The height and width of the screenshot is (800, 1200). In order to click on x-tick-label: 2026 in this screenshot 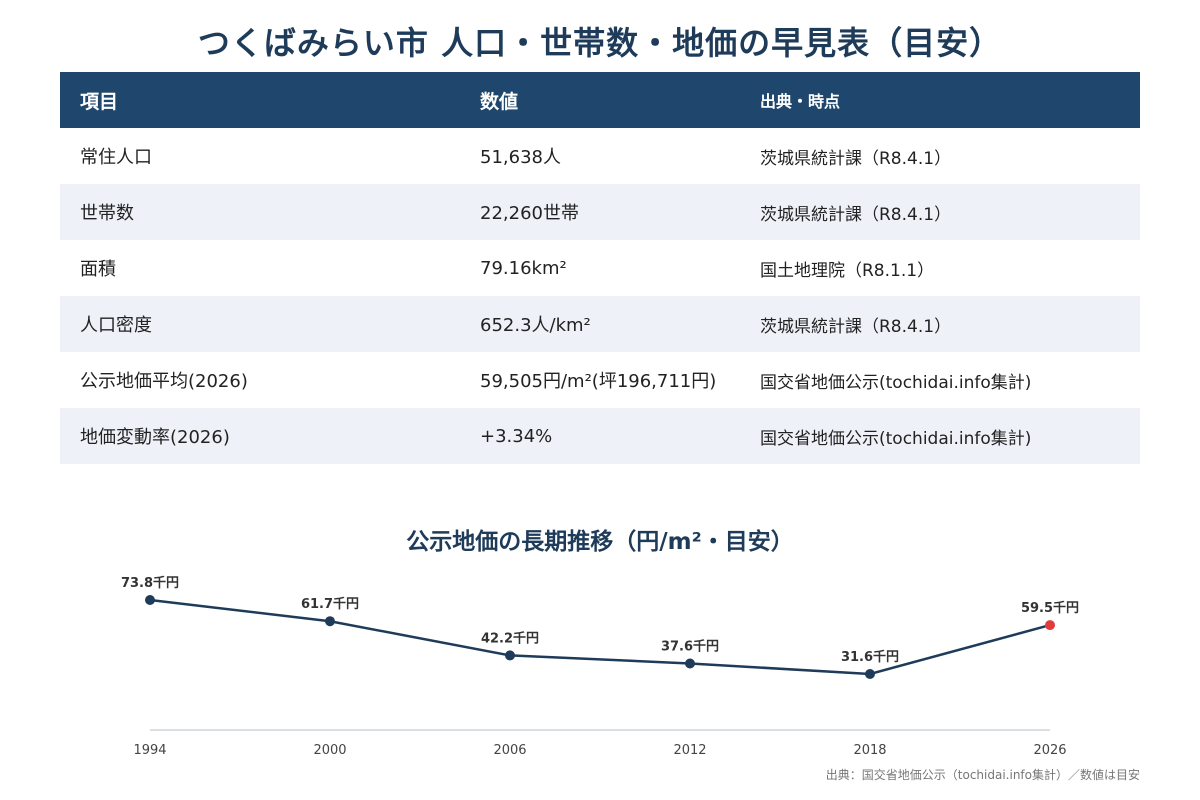, I will do `click(1049, 750)`.